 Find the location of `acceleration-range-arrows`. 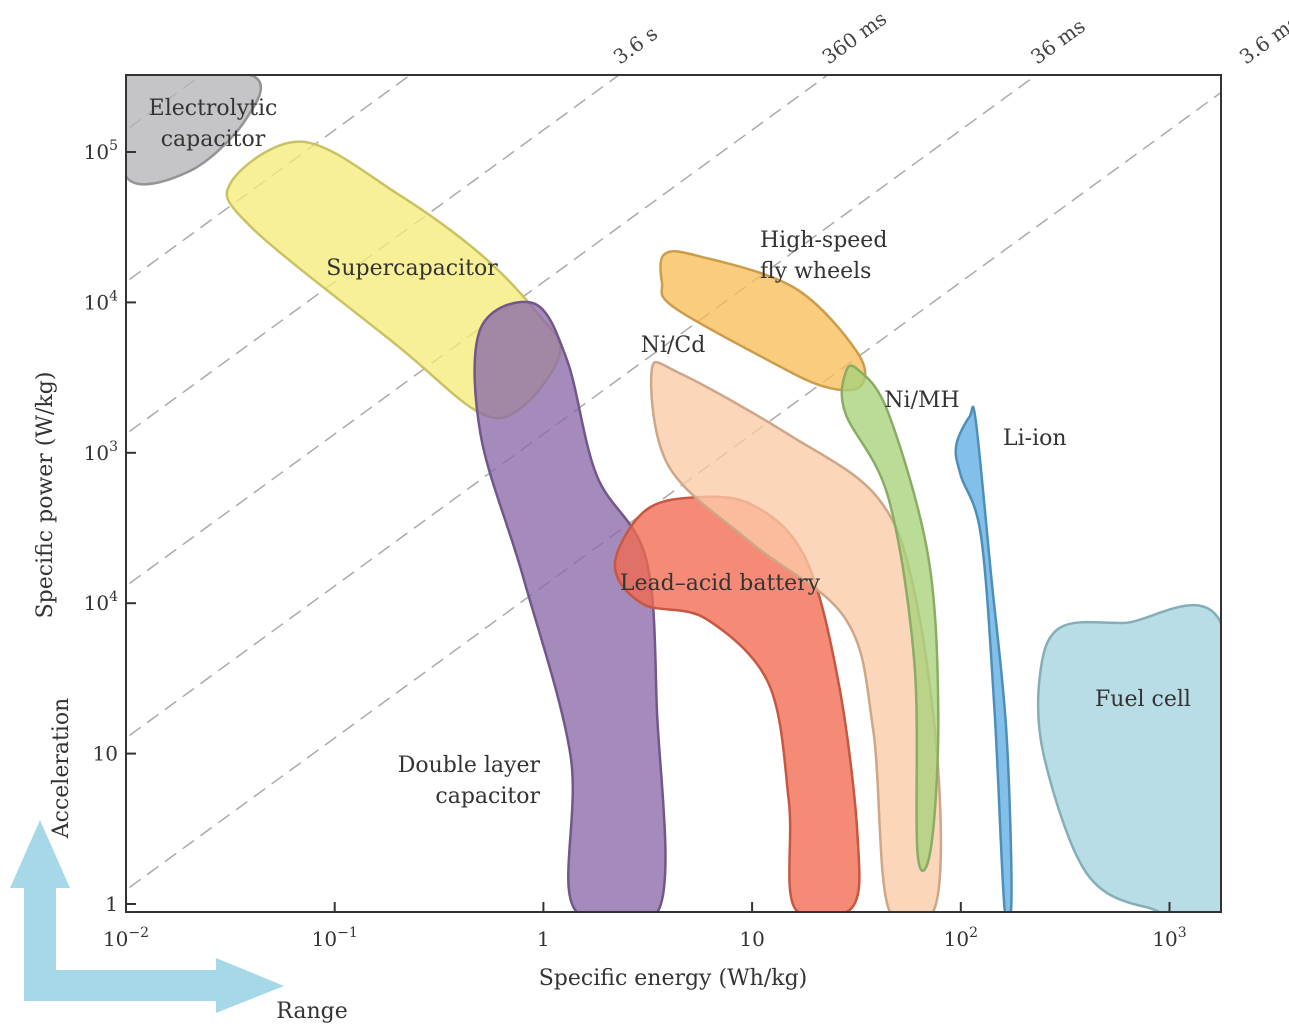

acceleration-range-arrows is located at coordinates (147, 916).